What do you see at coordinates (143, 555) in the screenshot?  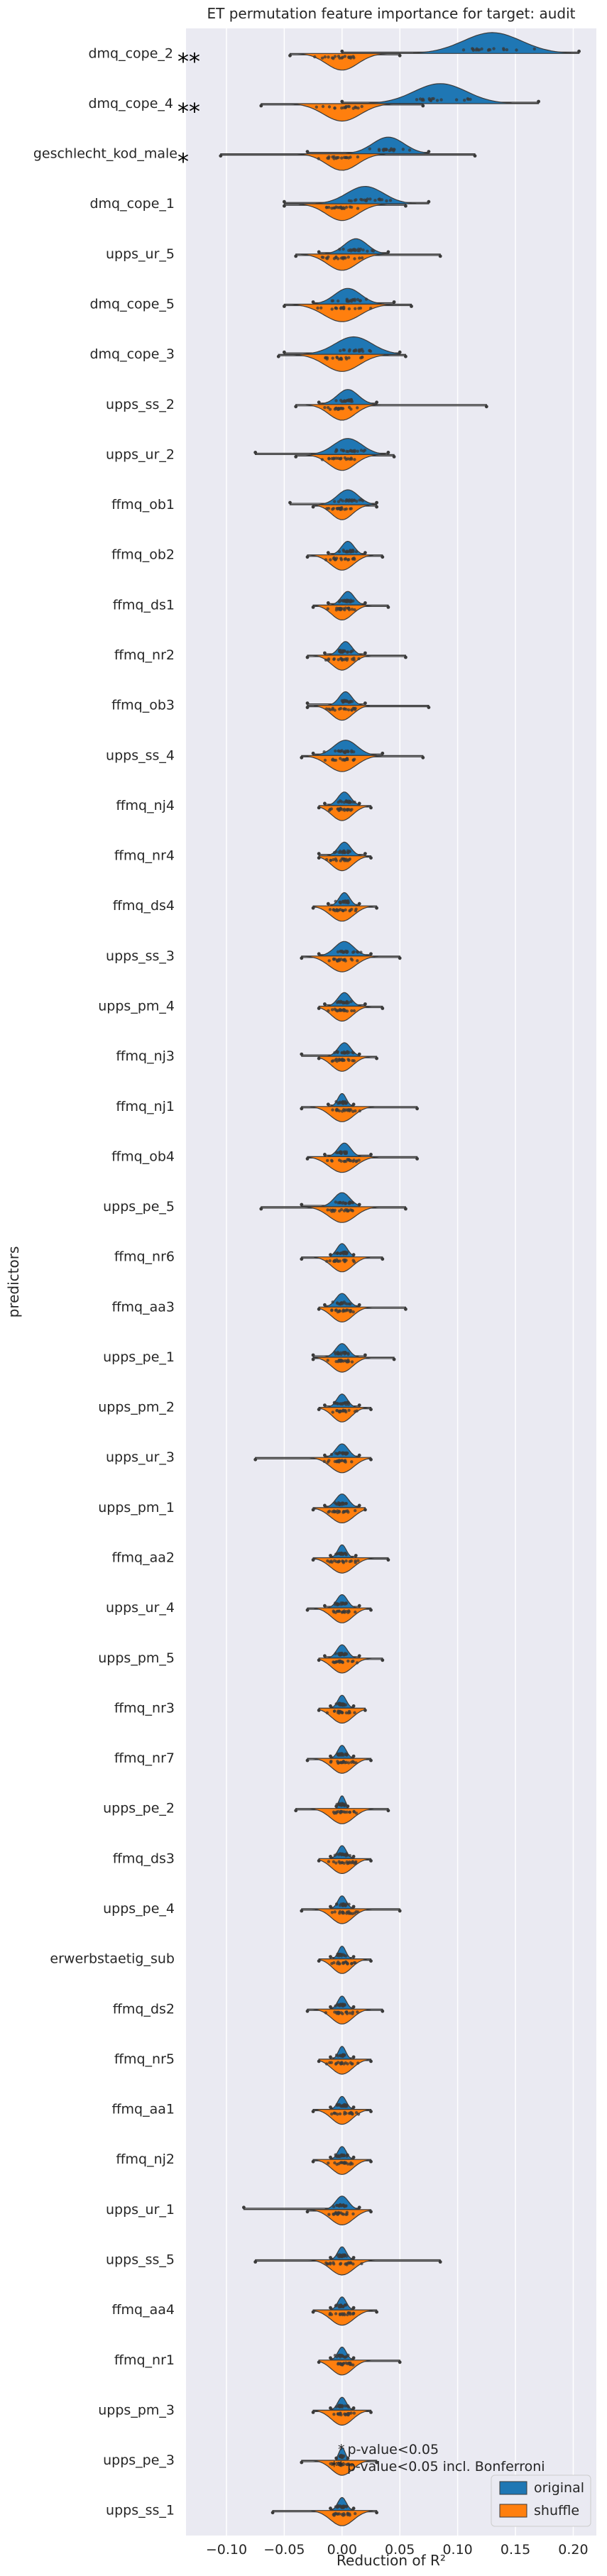 I see `y-tick-label: ffmq_ob2` at bounding box center [143, 555].